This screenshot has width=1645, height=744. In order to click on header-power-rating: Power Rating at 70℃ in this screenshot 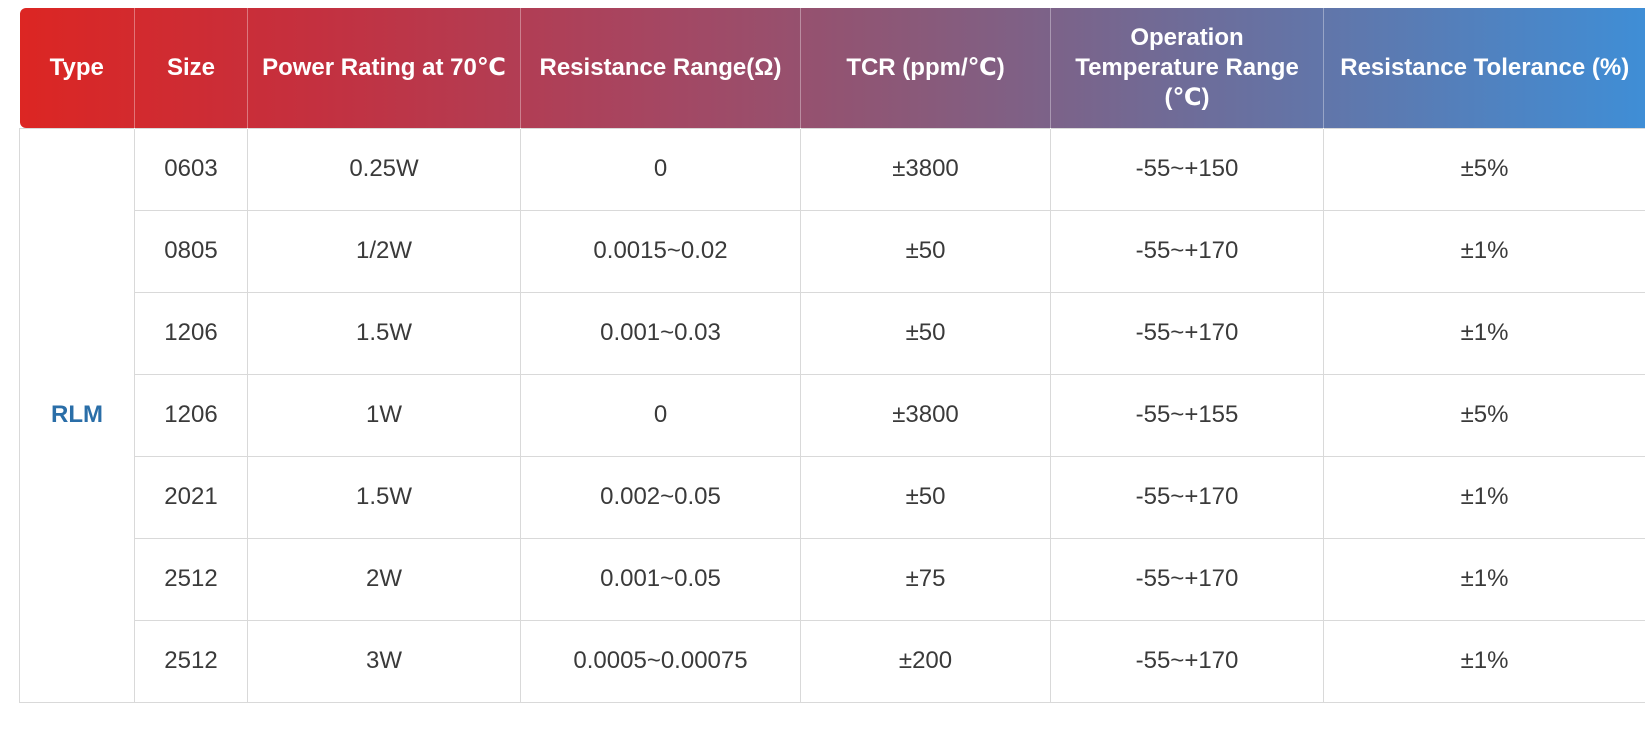, I will do `click(384, 68)`.